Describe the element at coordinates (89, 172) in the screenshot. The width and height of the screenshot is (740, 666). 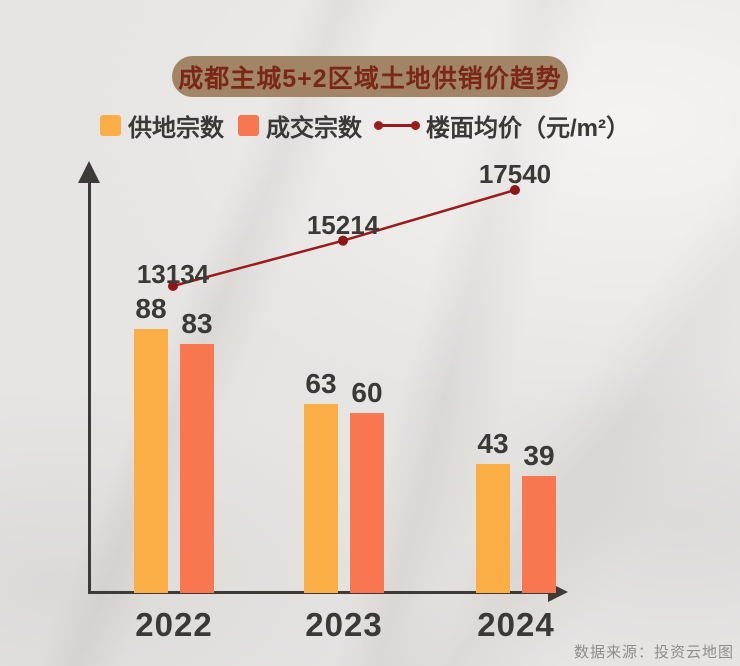
I see `y-axis-arrow-icon` at that location.